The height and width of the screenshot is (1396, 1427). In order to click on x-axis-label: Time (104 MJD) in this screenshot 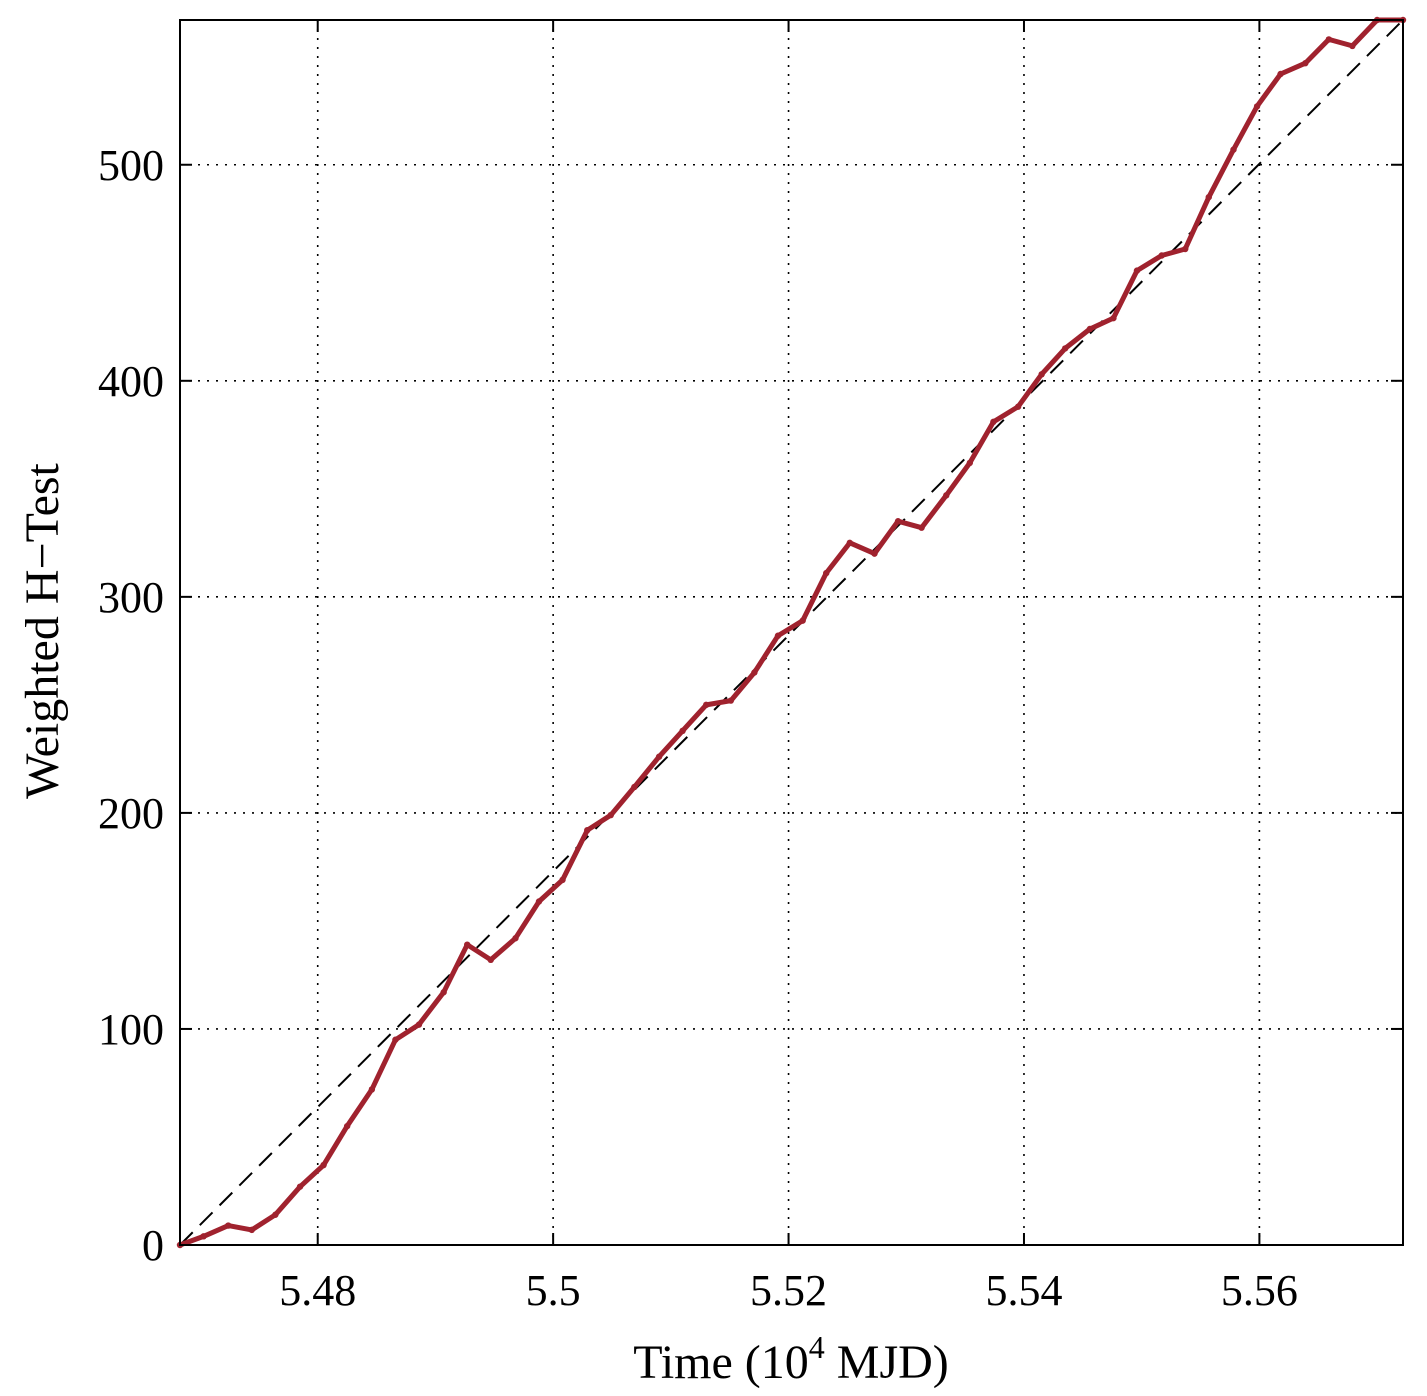, I will do `click(791, 1359)`.